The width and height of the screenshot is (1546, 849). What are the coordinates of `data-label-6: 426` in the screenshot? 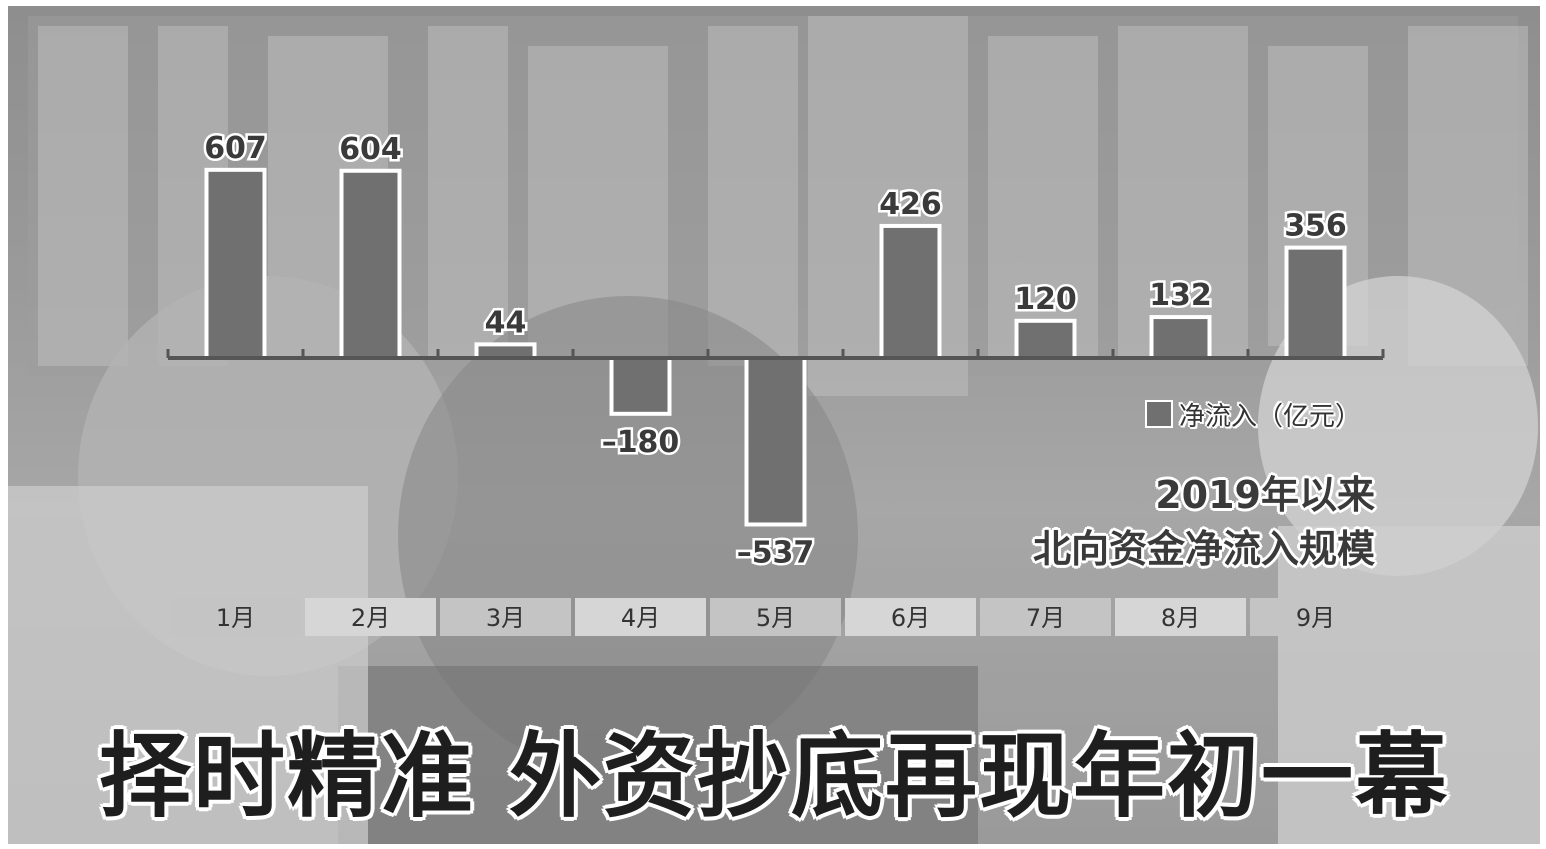 It's located at (910, 204).